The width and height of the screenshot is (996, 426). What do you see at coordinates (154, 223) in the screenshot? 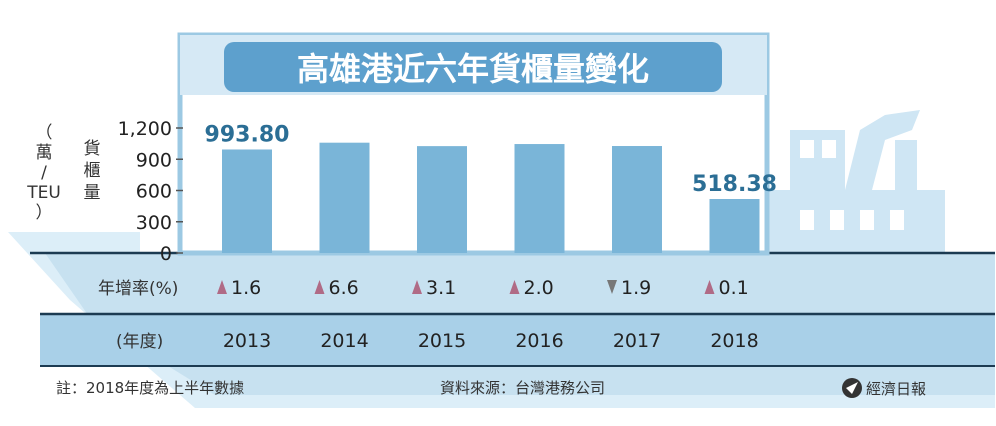
I see `y-tick-label: 300` at bounding box center [154, 223].